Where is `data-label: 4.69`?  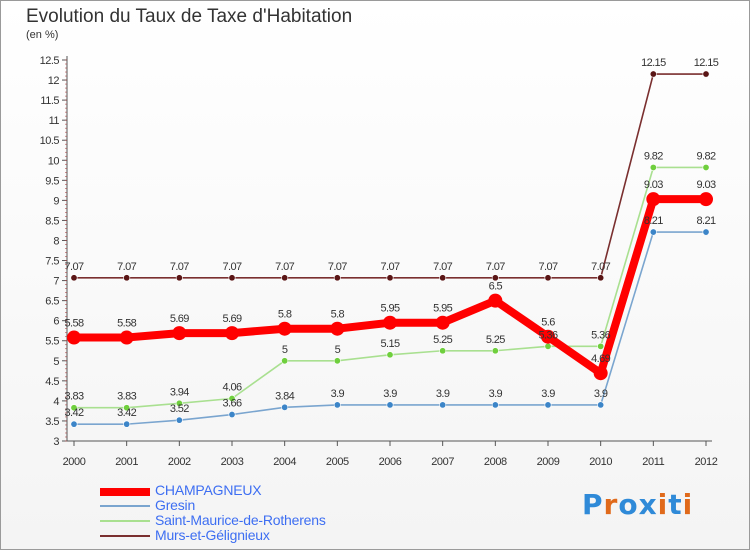
data-label: 4.69 is located at coordinates (600, 359).